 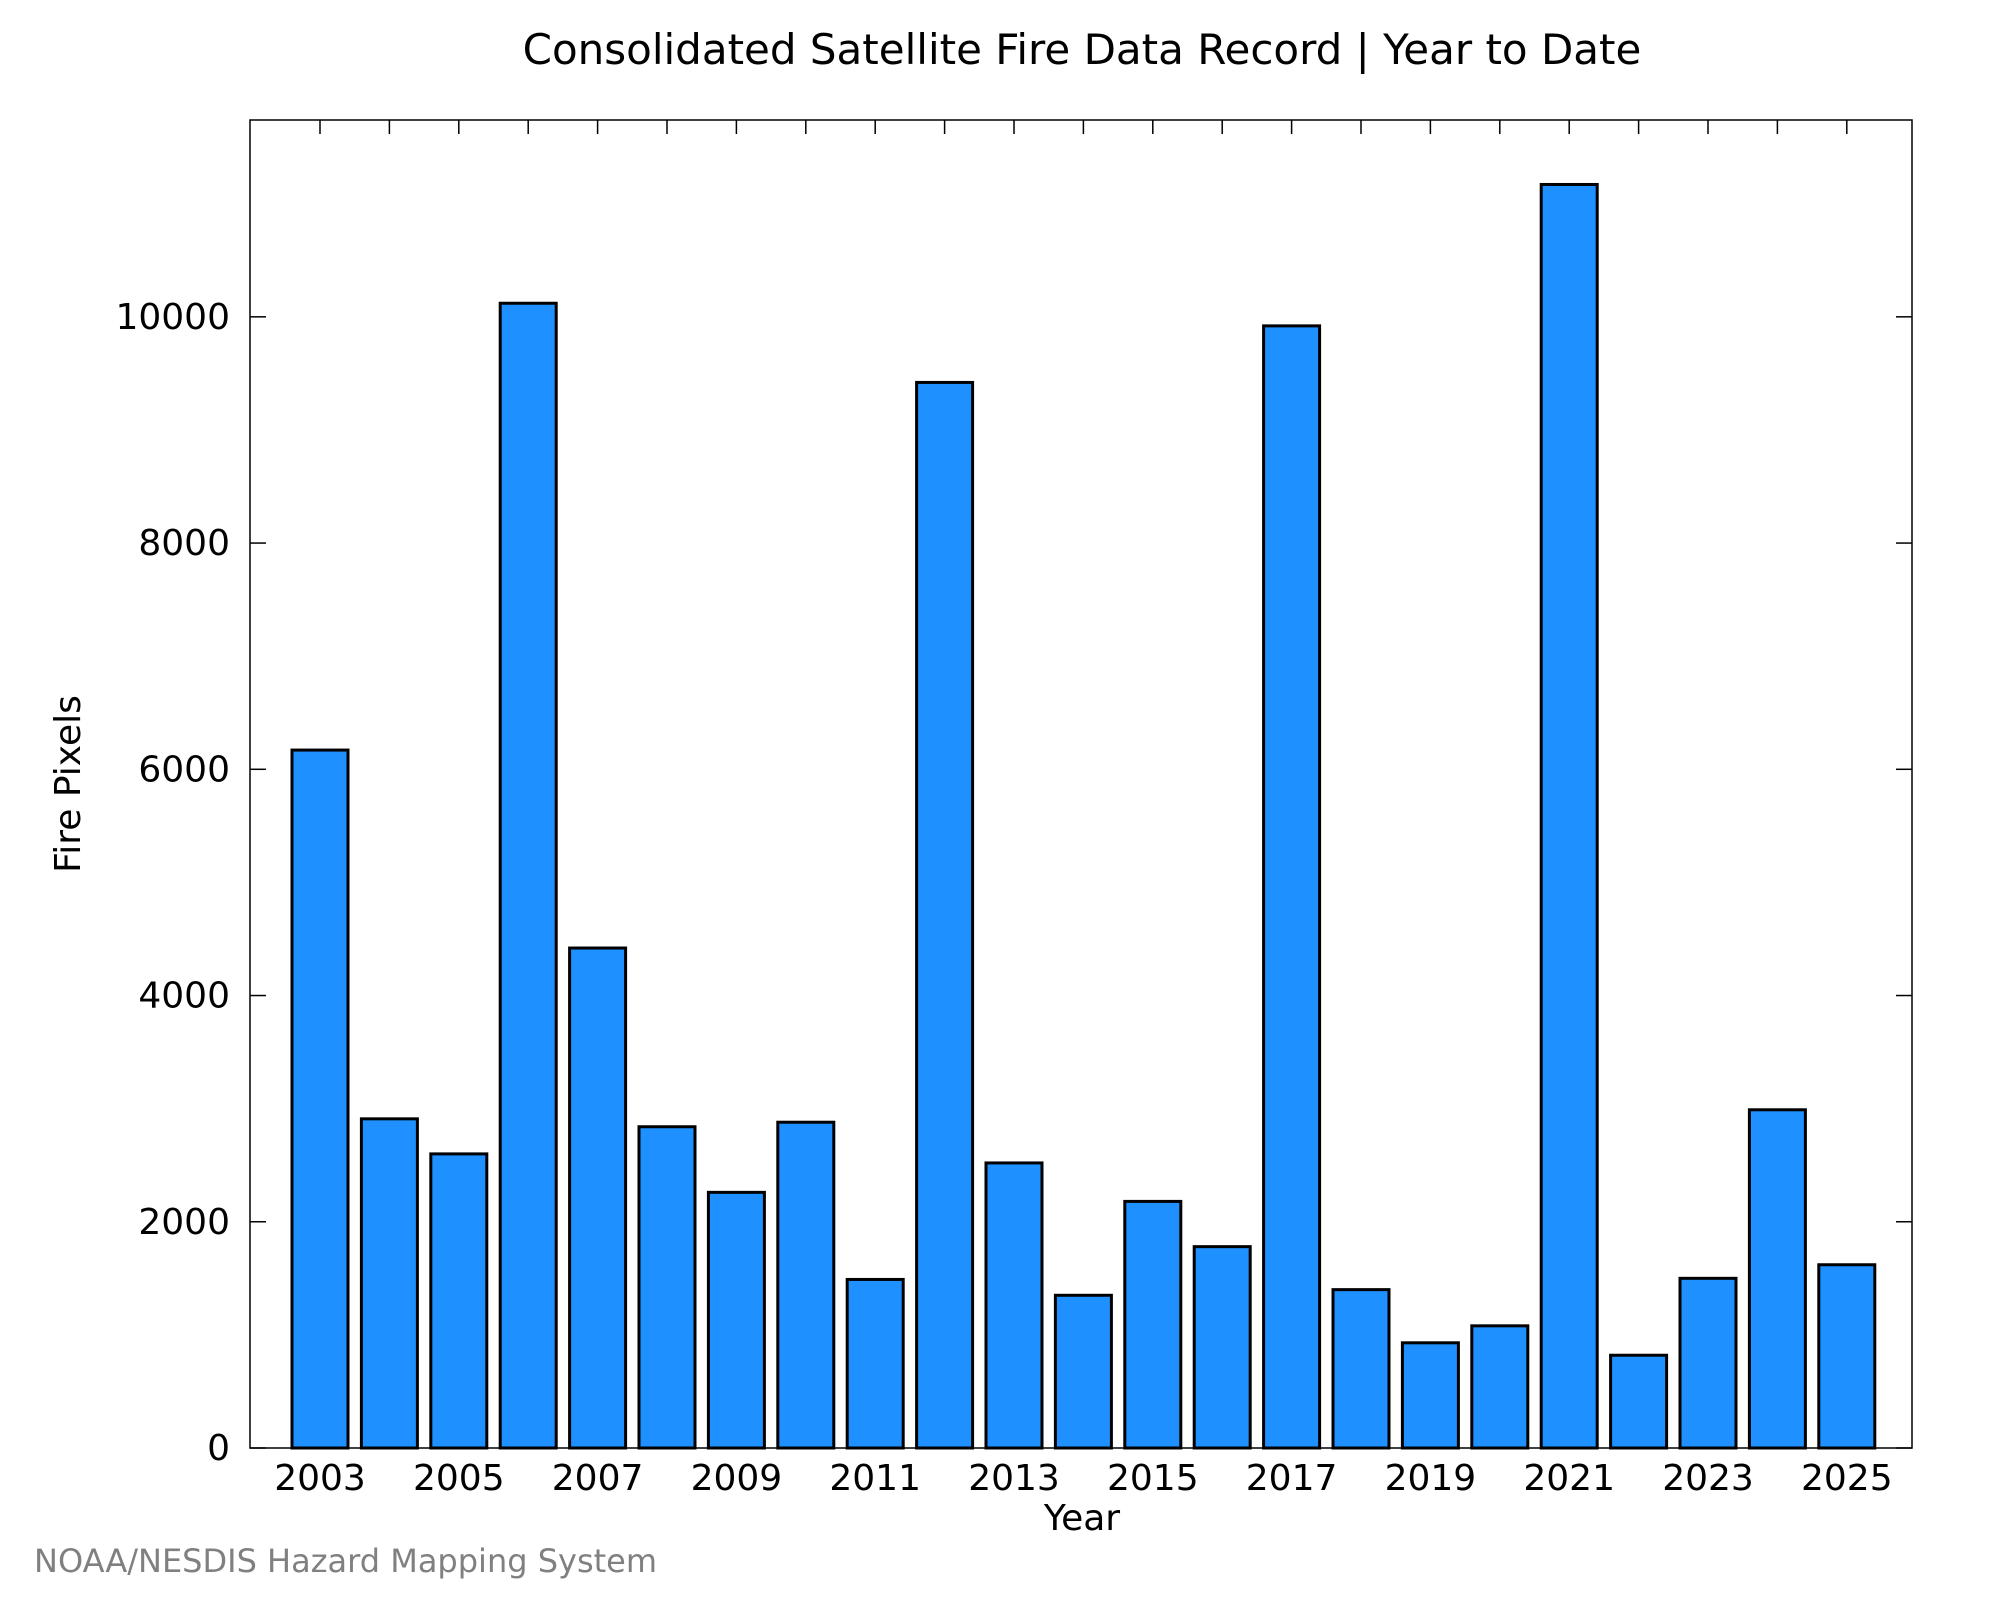 What do you see at coordinates (1431, 1478) in the screenshot?
I see `x-tick-label: 2019` at bounding box center [1431, 1478].